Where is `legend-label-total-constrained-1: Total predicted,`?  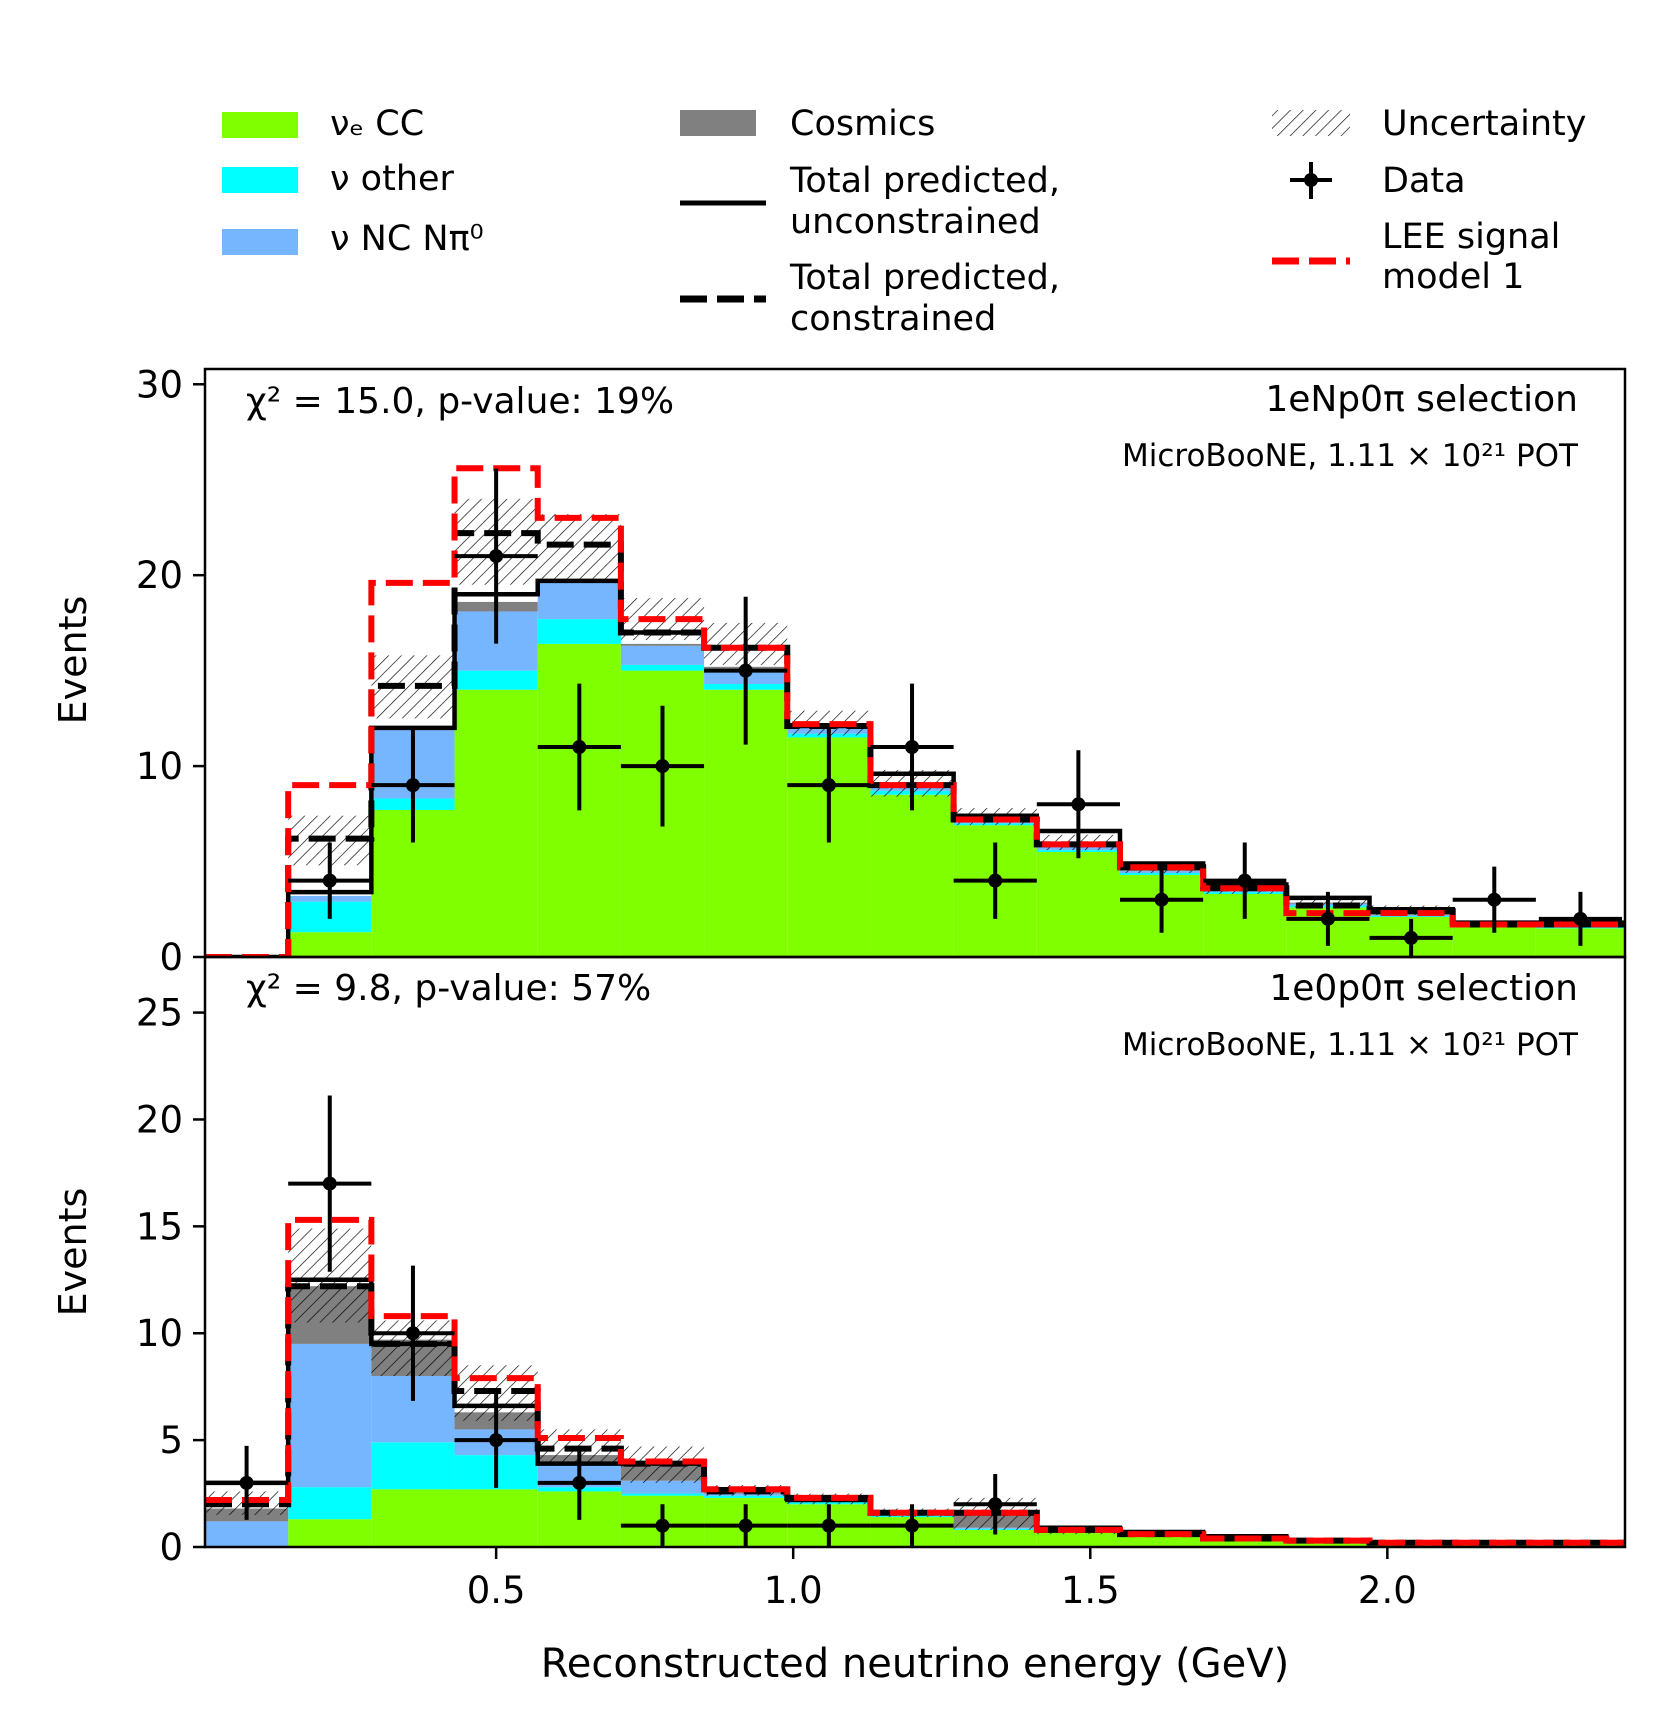
legend-label-total-constrained-1: Total predicted, is located at coordinates (924, 278).